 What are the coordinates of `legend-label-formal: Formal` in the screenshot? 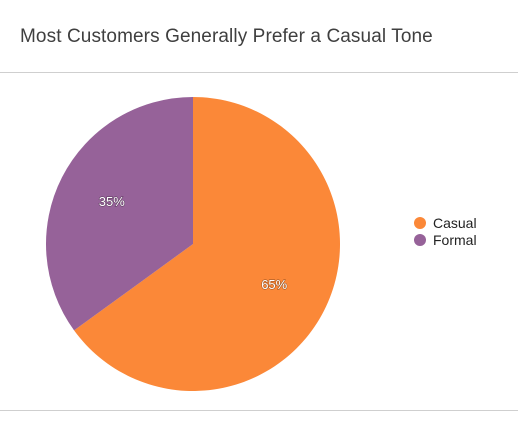 It's located at (455, 239).